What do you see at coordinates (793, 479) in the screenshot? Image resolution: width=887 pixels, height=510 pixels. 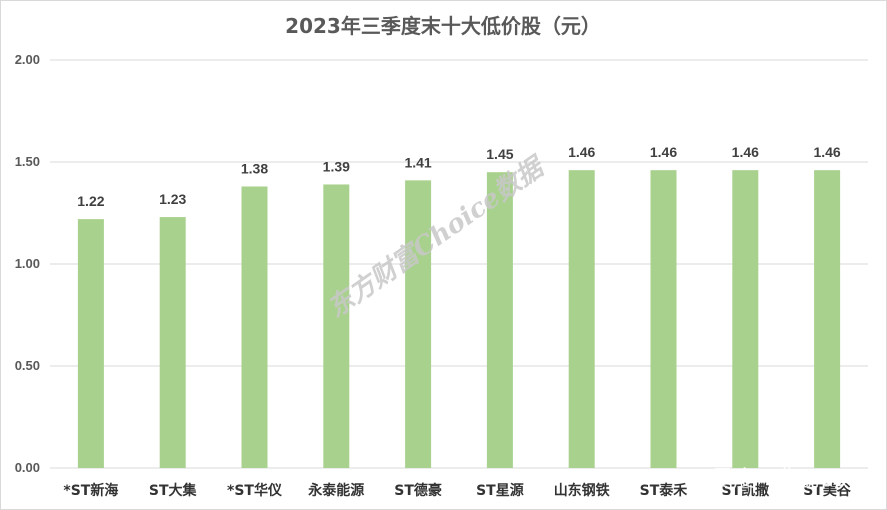 I see `author-watermark: 尽度 · 典朋1988` at bounding box center [793, 479].